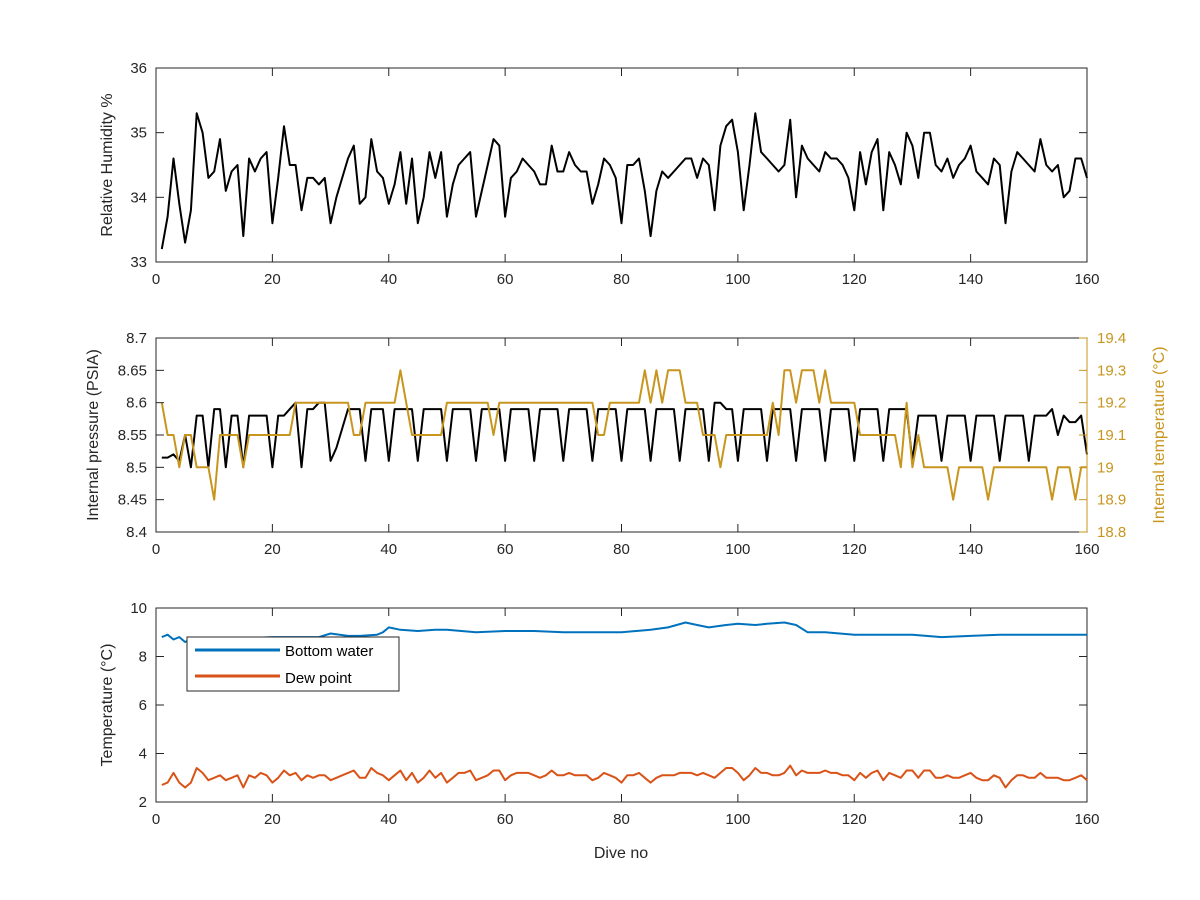  Describe the element at coordinates (1086, 279) in the screenshot. I see `humidity-x-tick-label: 160` at that location.